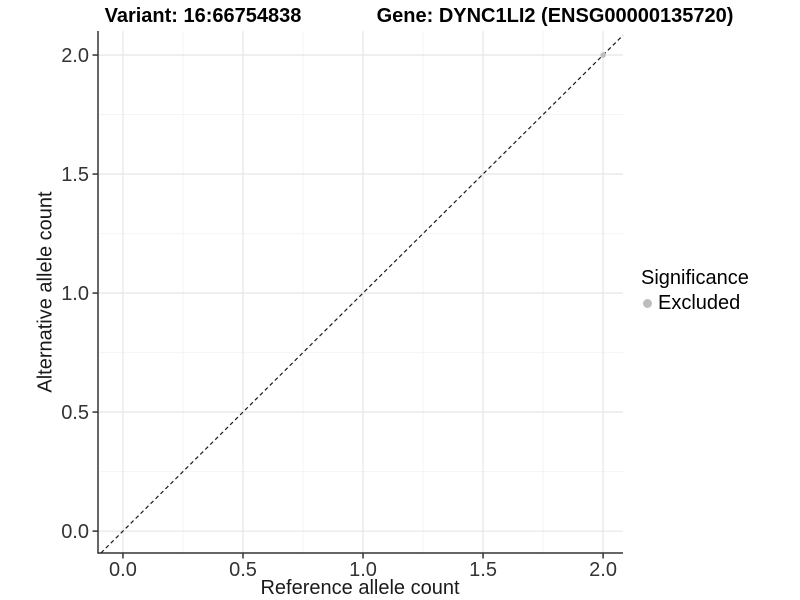 Image resolution: width=800 pixels, height=600 pixels. Describe the element at coordinates (75, 56) in the screenshot. I see `y-tick-label: 2.0` at that location.